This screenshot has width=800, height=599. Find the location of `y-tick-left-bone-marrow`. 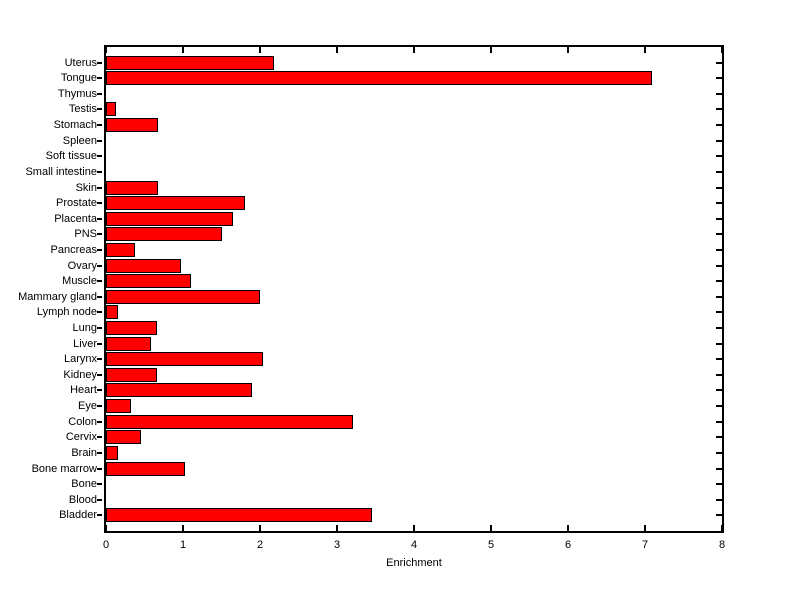

y-tick-left-bone-marrow is located at coordinates (99, 468).